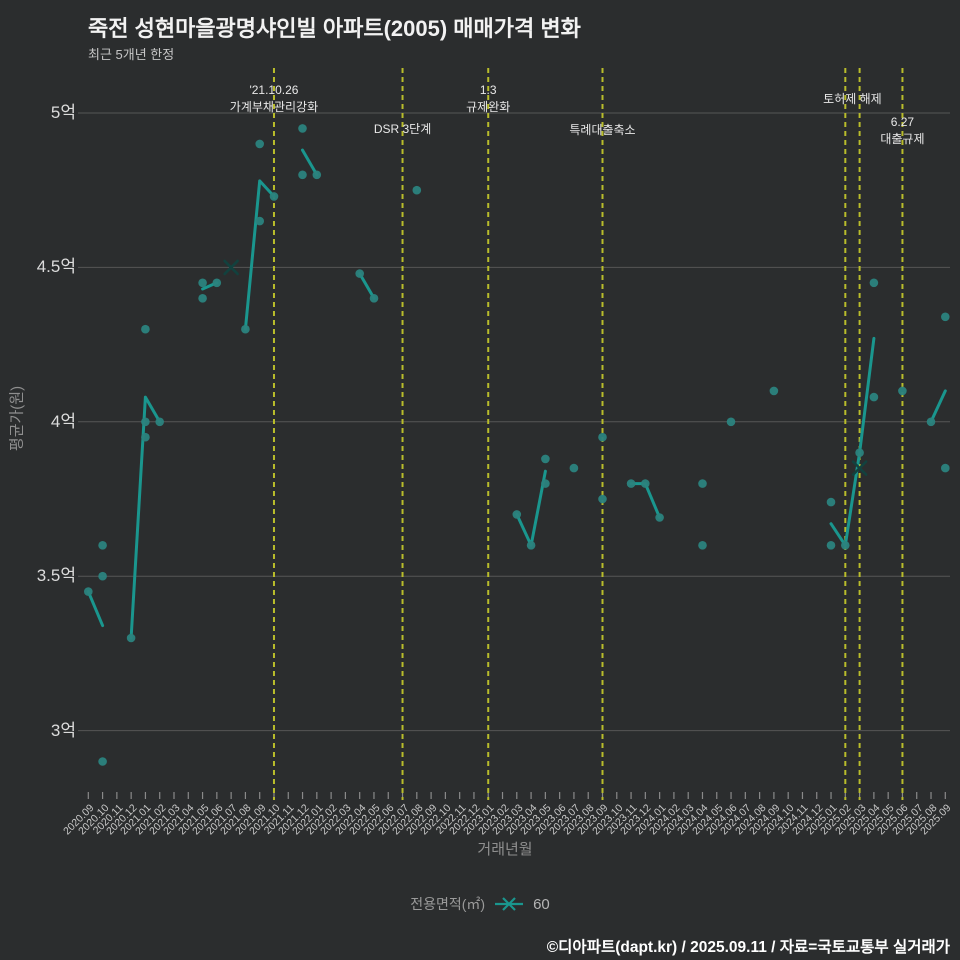 This screenshot has height=960, width=960. I want to click on event-annotation: 1.3 규제완화, so click(488, 99).